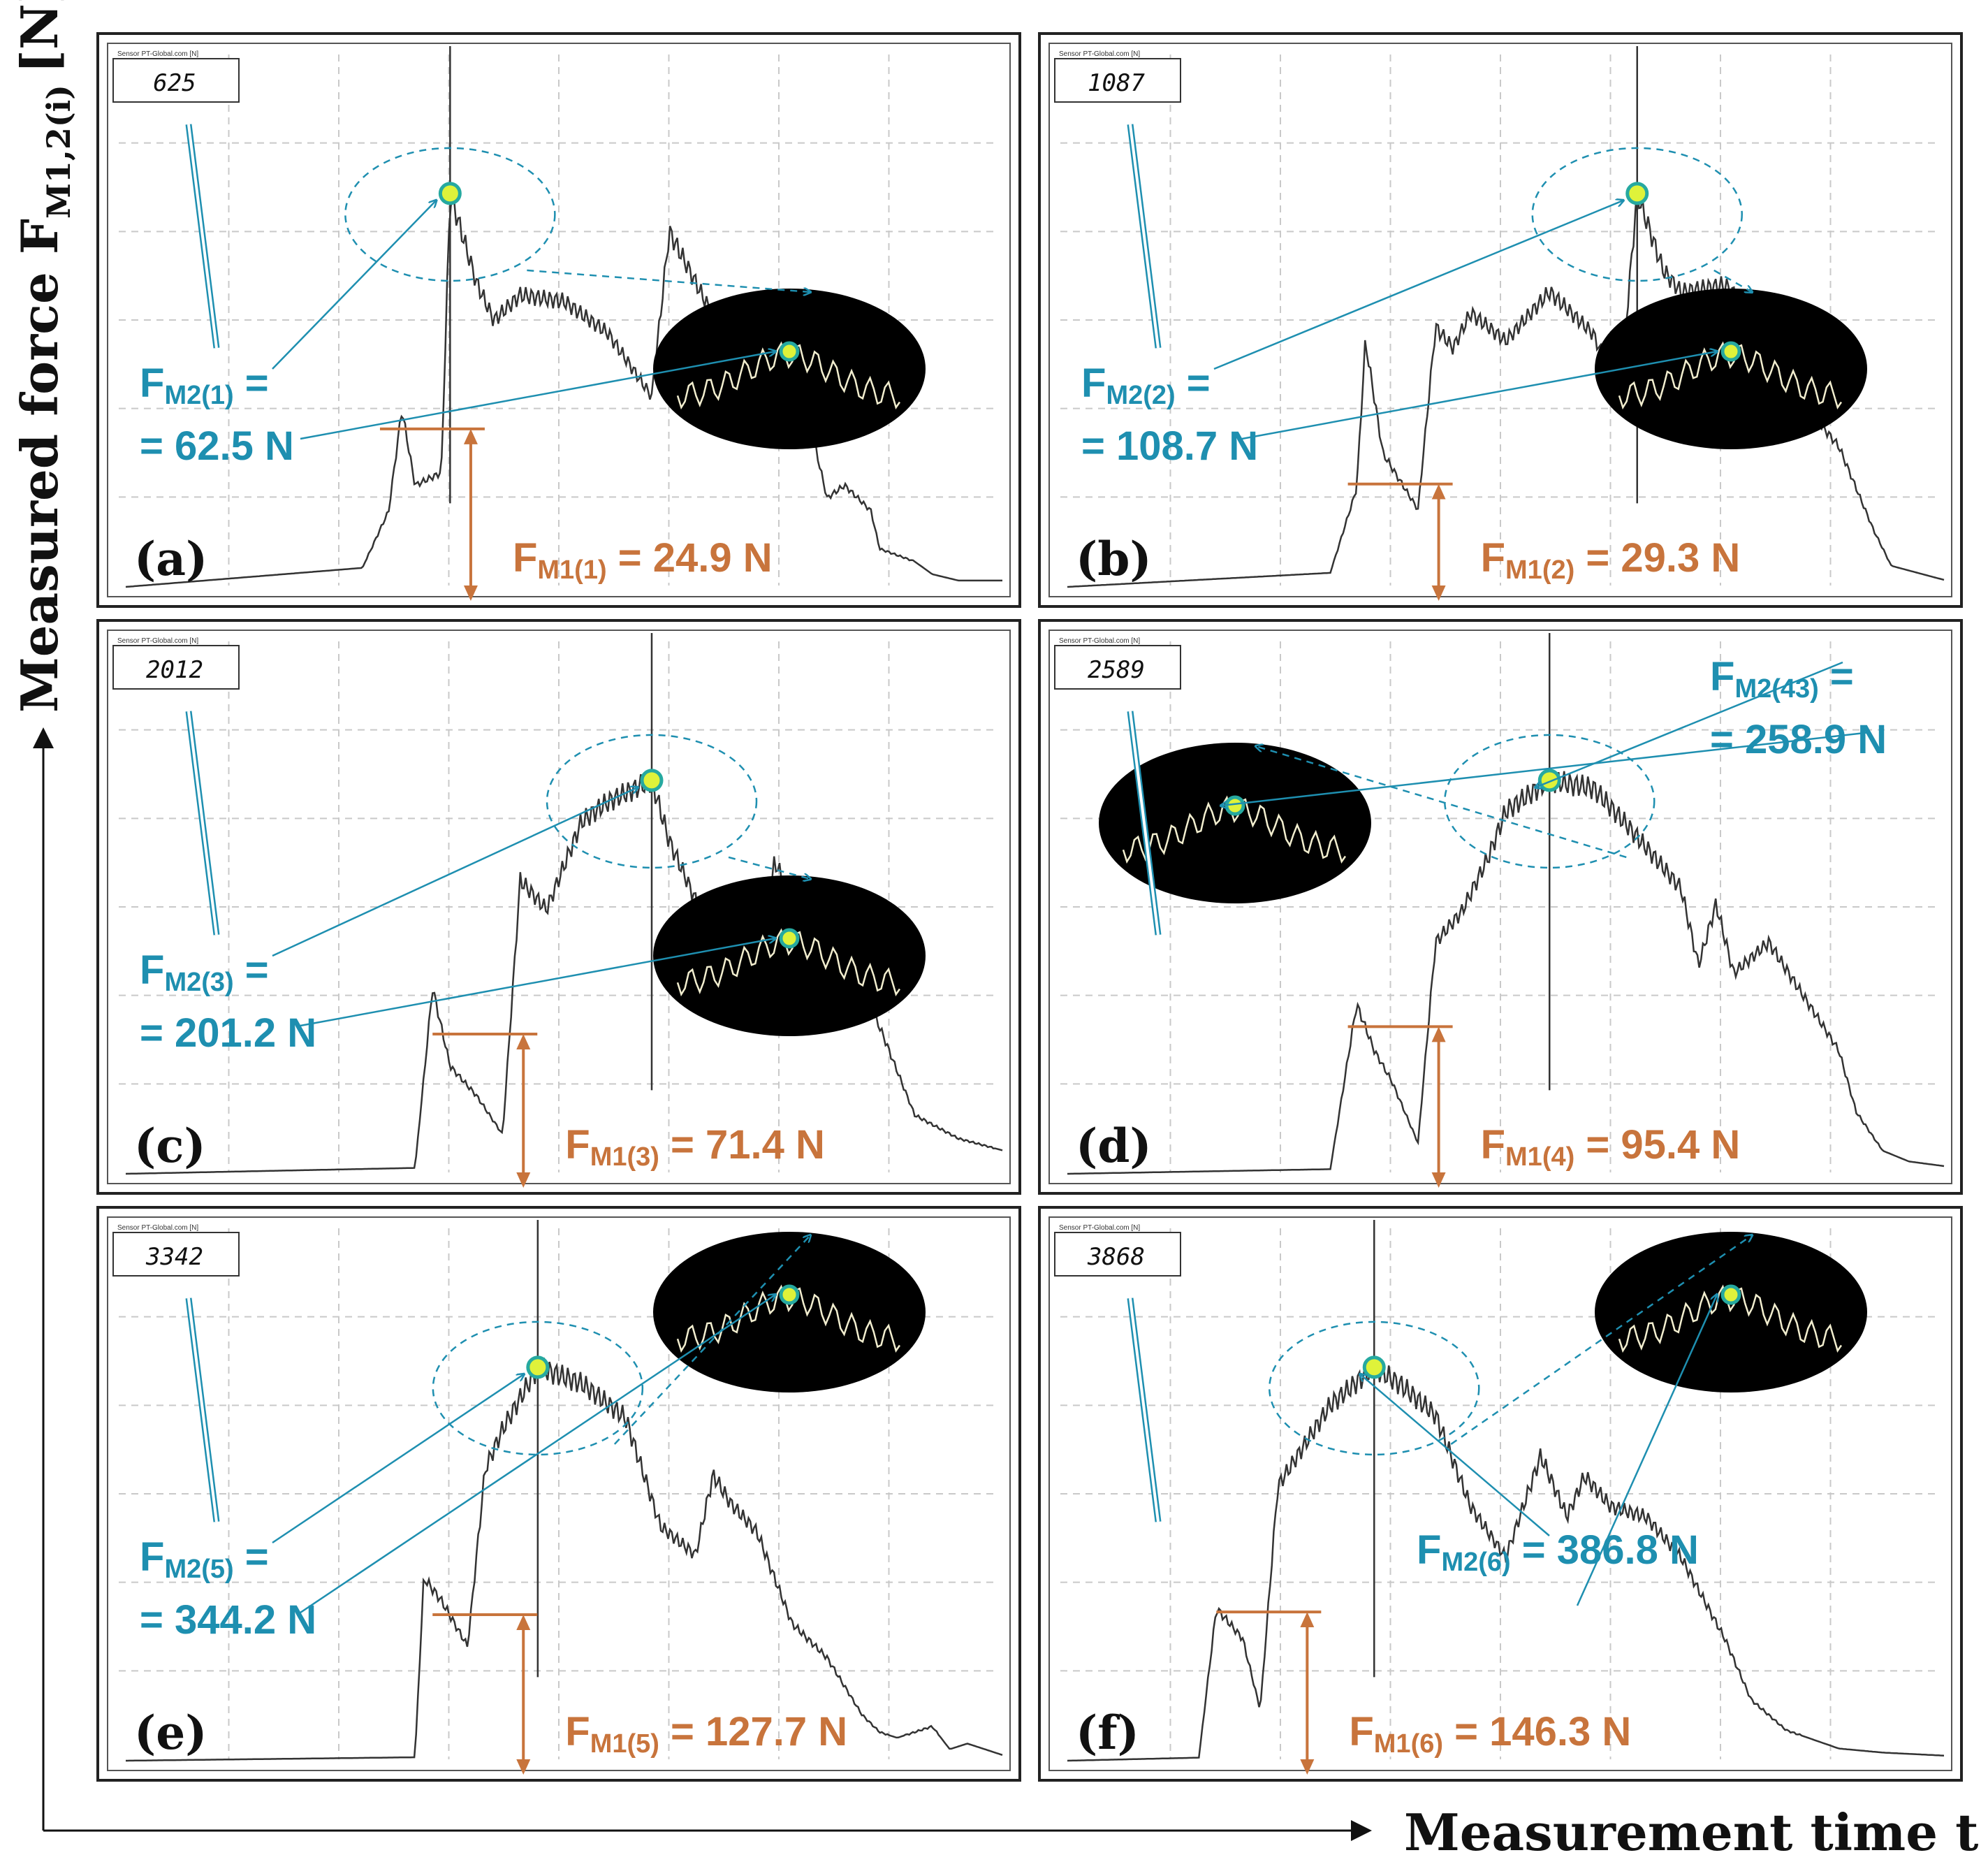  Describe the element at coordinates (1696, 1833) in the screenshot. I see `x-axis-label: Measurement time t [s]` at that location.